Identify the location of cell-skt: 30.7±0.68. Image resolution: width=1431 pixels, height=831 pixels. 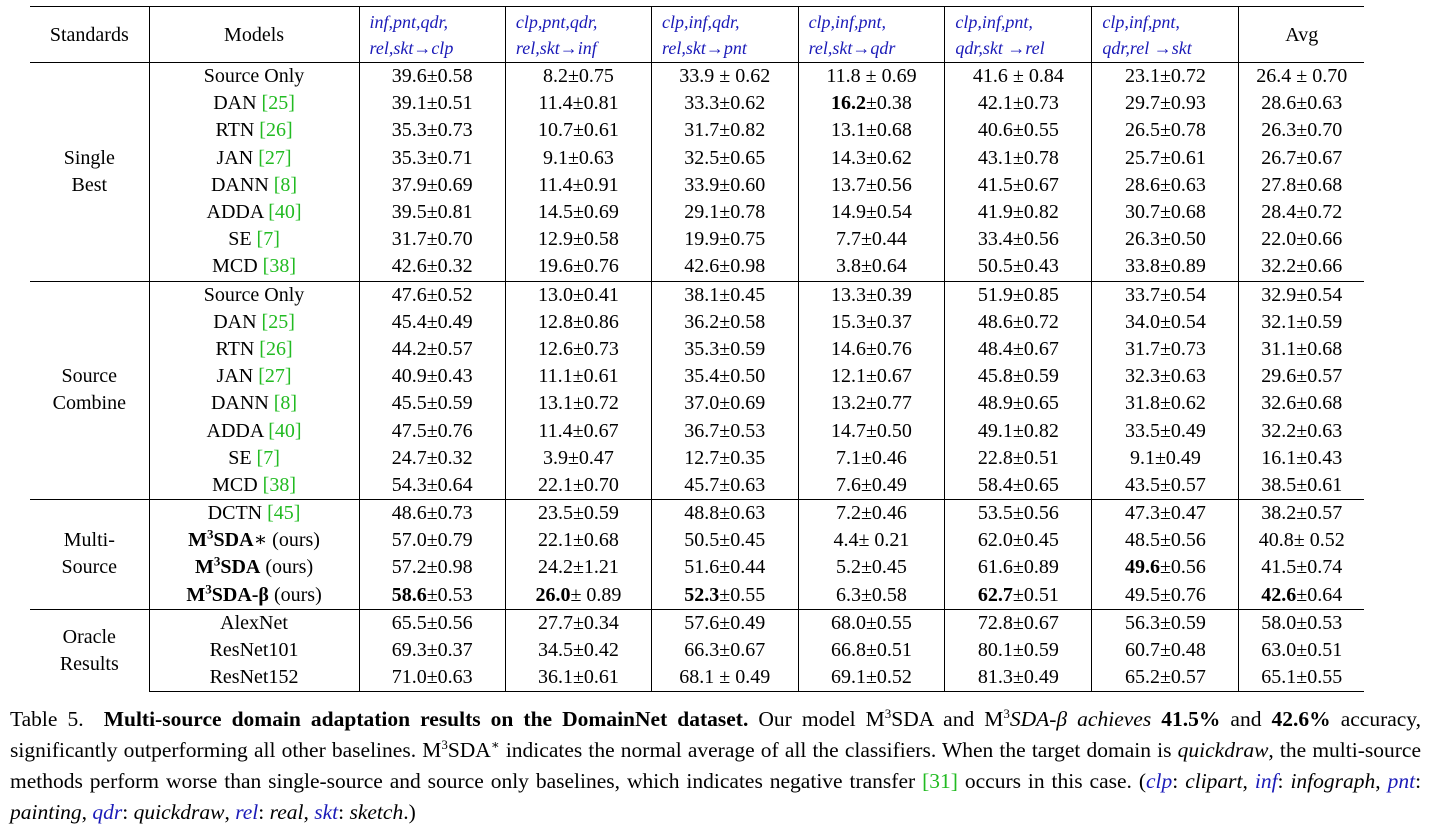
(1165, 212).